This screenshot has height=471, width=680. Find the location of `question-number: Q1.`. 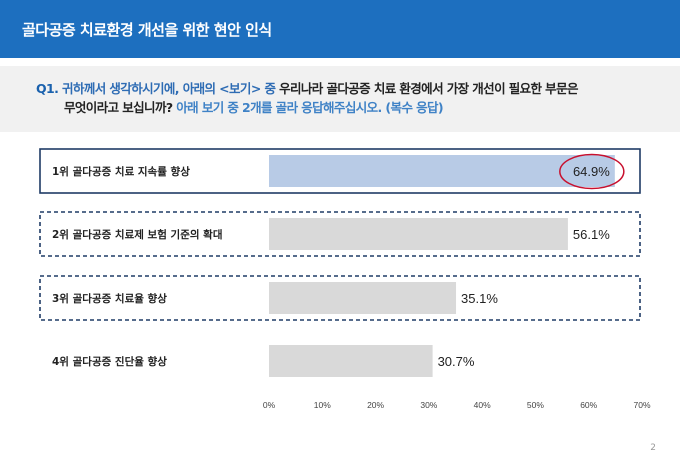

question-number: Q1. is located at coordinates (47, 88).